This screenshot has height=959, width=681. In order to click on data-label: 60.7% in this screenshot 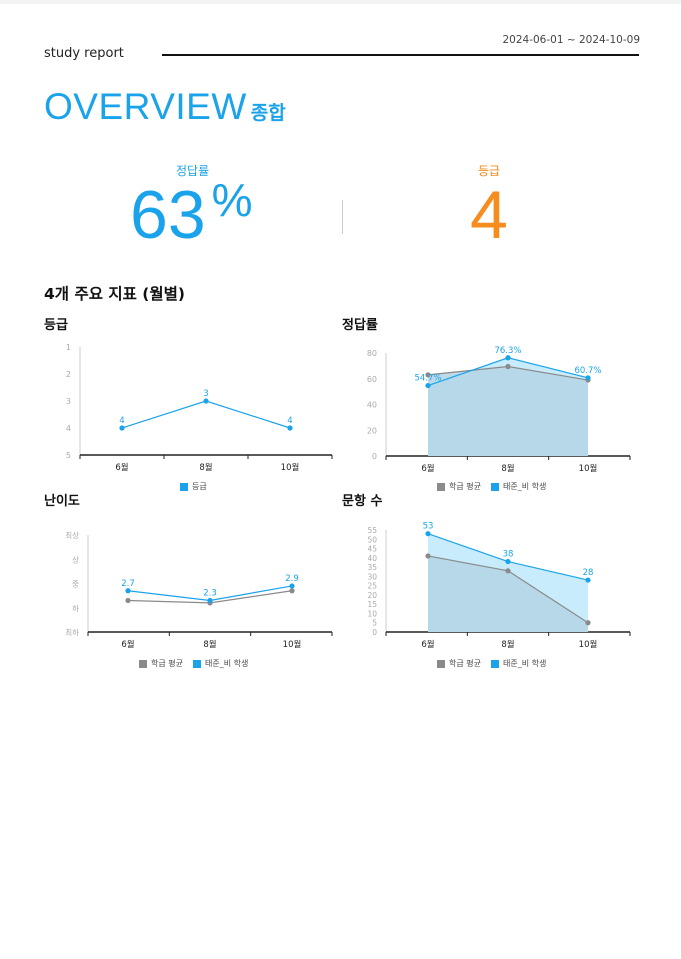, I will do `click(587, 371)`.